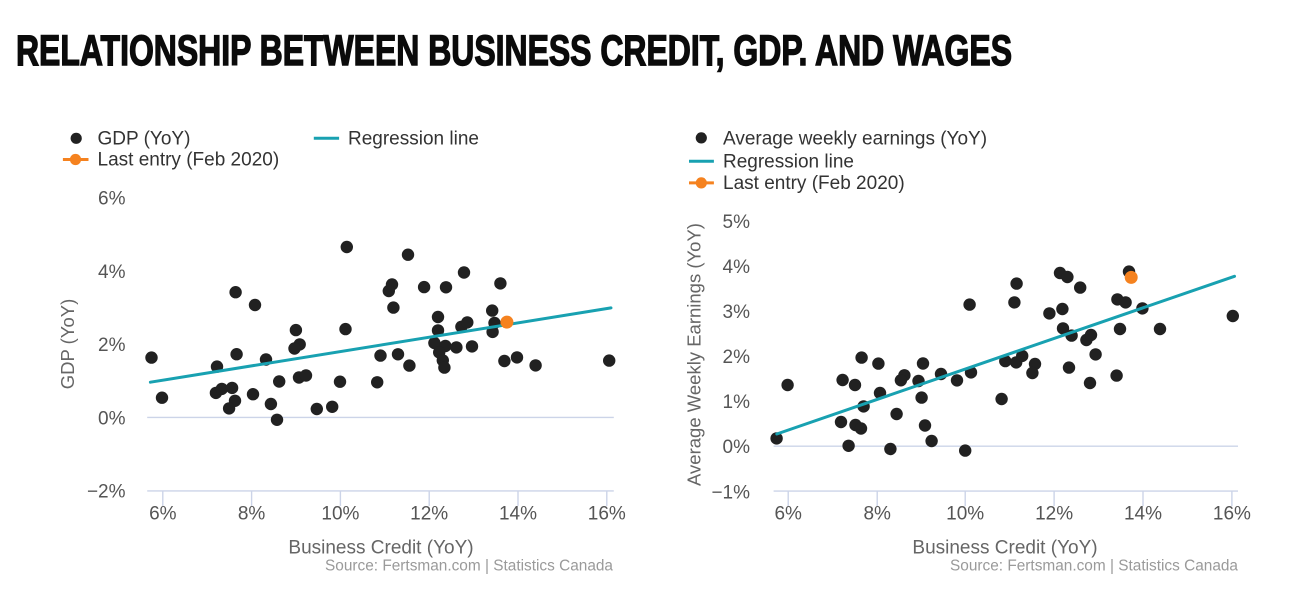 The width and height of the screenshot is (1300, 611). I want to click on svg-text: 5%, so click(737, 222).